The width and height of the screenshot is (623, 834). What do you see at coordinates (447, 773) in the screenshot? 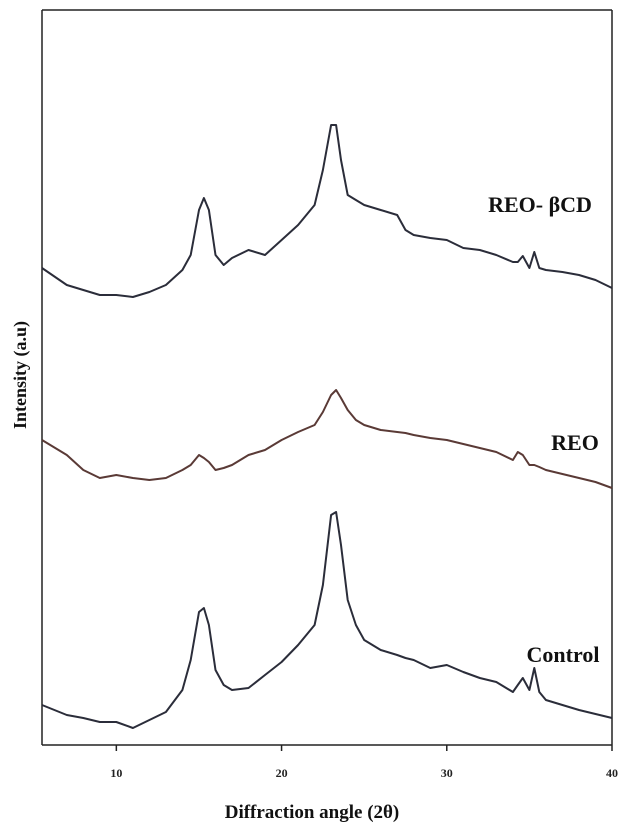
I see `x-tick-label: 30` at bounding box center [447, 773].